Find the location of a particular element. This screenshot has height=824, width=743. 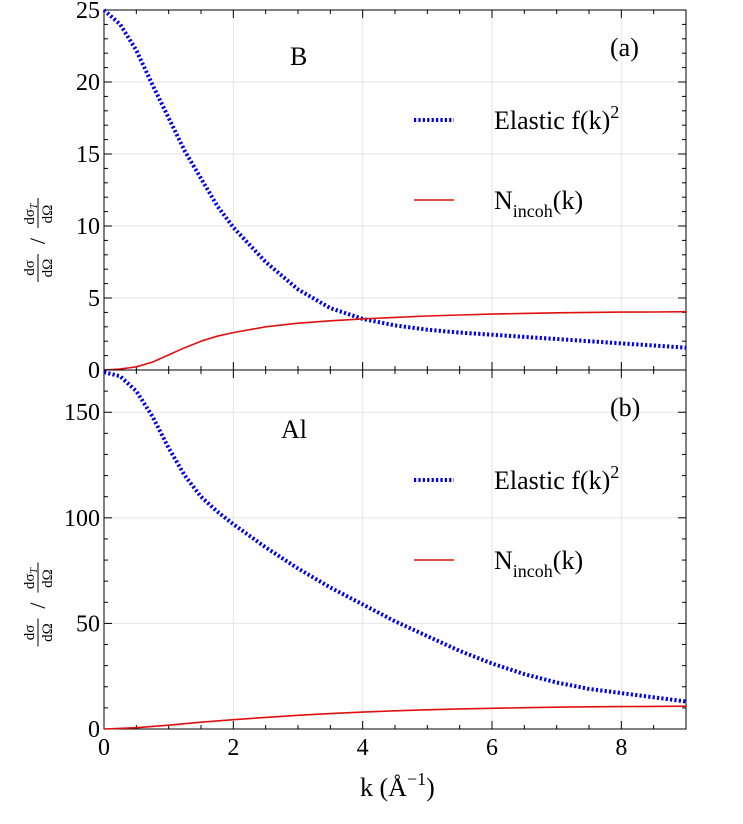

panel-label: (a) is located at coordinates (624, 47).